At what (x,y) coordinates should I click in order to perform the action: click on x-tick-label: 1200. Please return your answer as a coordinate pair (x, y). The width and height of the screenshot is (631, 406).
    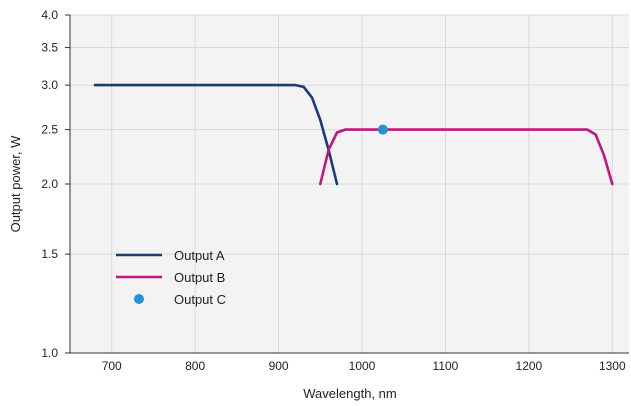
    Looking at the image, I should click on (529, 366).